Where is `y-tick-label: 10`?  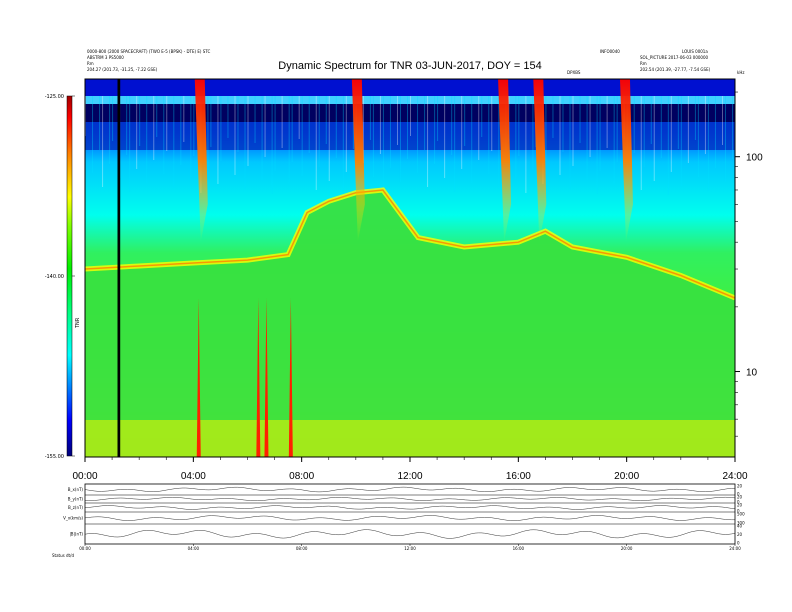 y-tick-label: 10 is located at coordinates (752, 373).